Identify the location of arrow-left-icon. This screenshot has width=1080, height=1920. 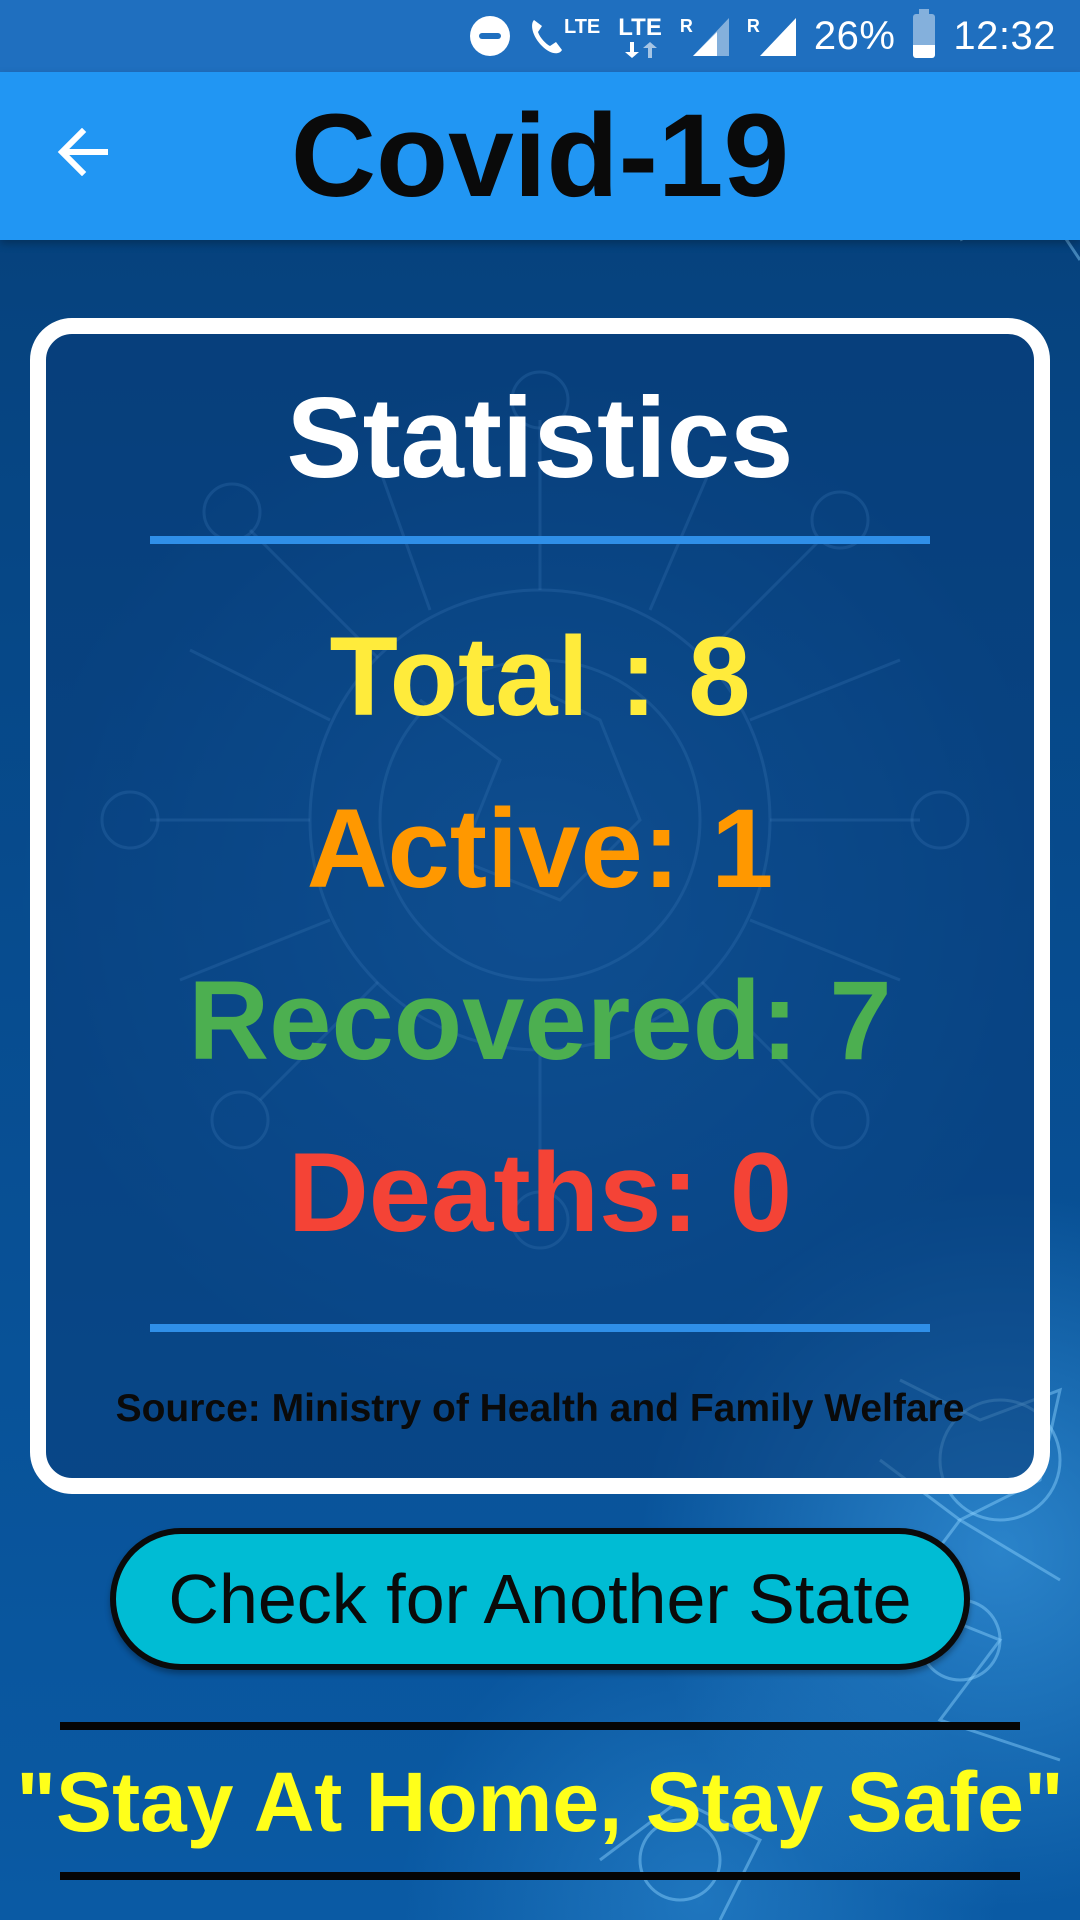
(82, 152).